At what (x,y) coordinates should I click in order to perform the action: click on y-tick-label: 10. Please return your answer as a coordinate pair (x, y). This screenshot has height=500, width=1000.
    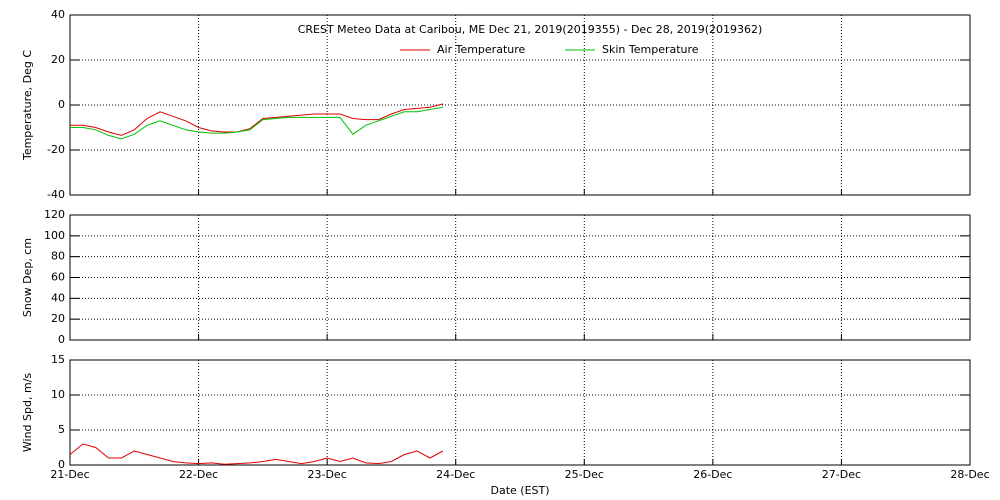
    Looking at the image, I should click on (58, 394).